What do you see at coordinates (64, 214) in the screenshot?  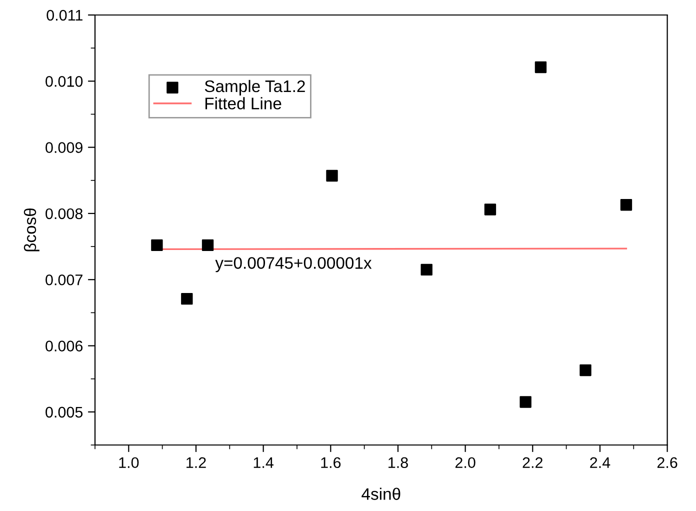 I see `y-tick-label: 0.008` at bounding box center [64, 214].